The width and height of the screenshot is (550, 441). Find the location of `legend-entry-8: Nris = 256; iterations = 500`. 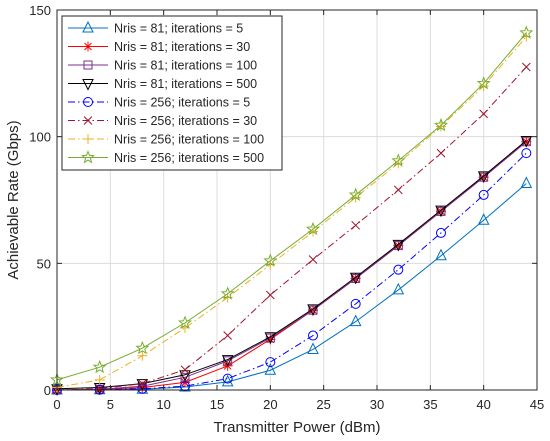

legend-entry-8: Nris = 256; iterations = 500 is located at coordinates (166, 157).